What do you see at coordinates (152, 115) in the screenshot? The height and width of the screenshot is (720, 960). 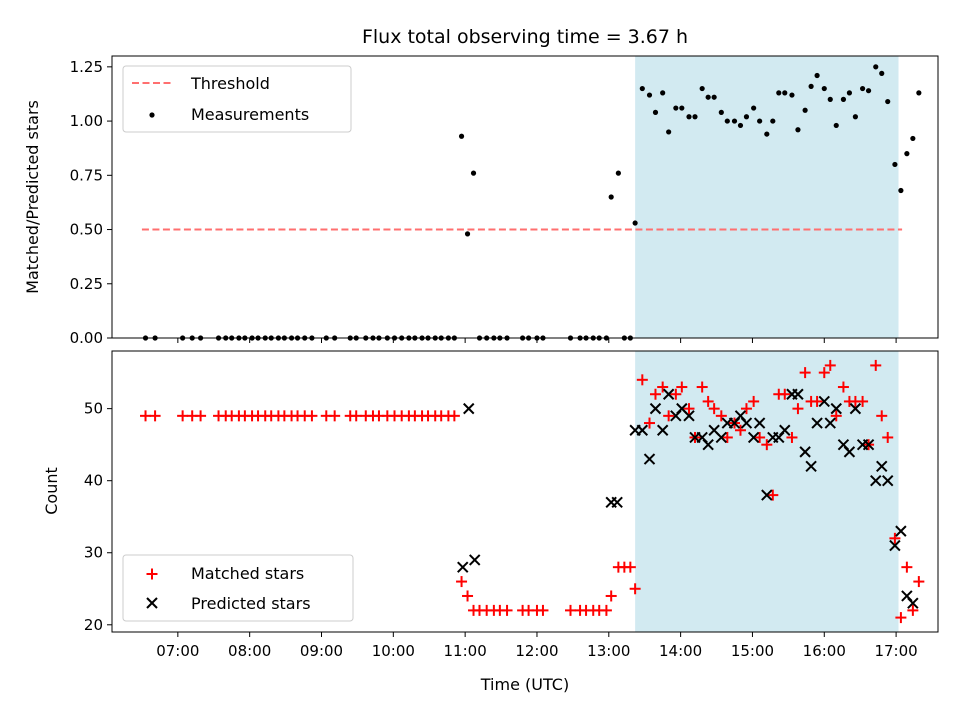 I see `measurements-legend-swatch` at bounding box center [152, 115].